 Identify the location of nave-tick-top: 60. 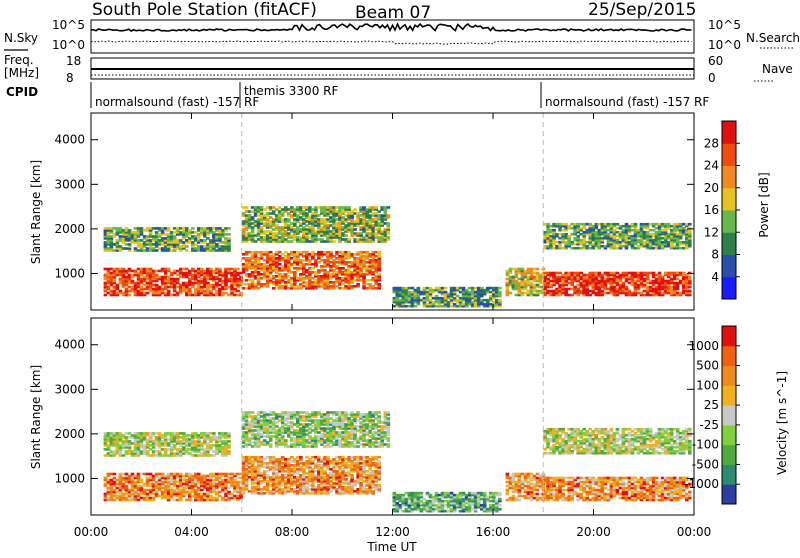
(715, 61).